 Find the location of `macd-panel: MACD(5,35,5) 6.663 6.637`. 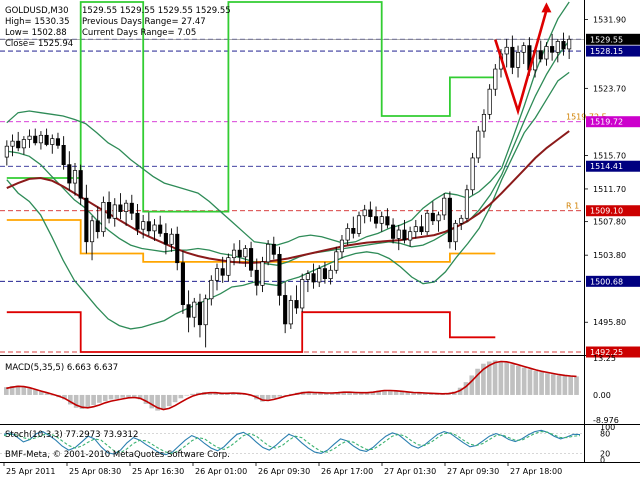

macd-panel: MACD(5,35,5) 6.663 6.637 is located at coordinates (320, 383).